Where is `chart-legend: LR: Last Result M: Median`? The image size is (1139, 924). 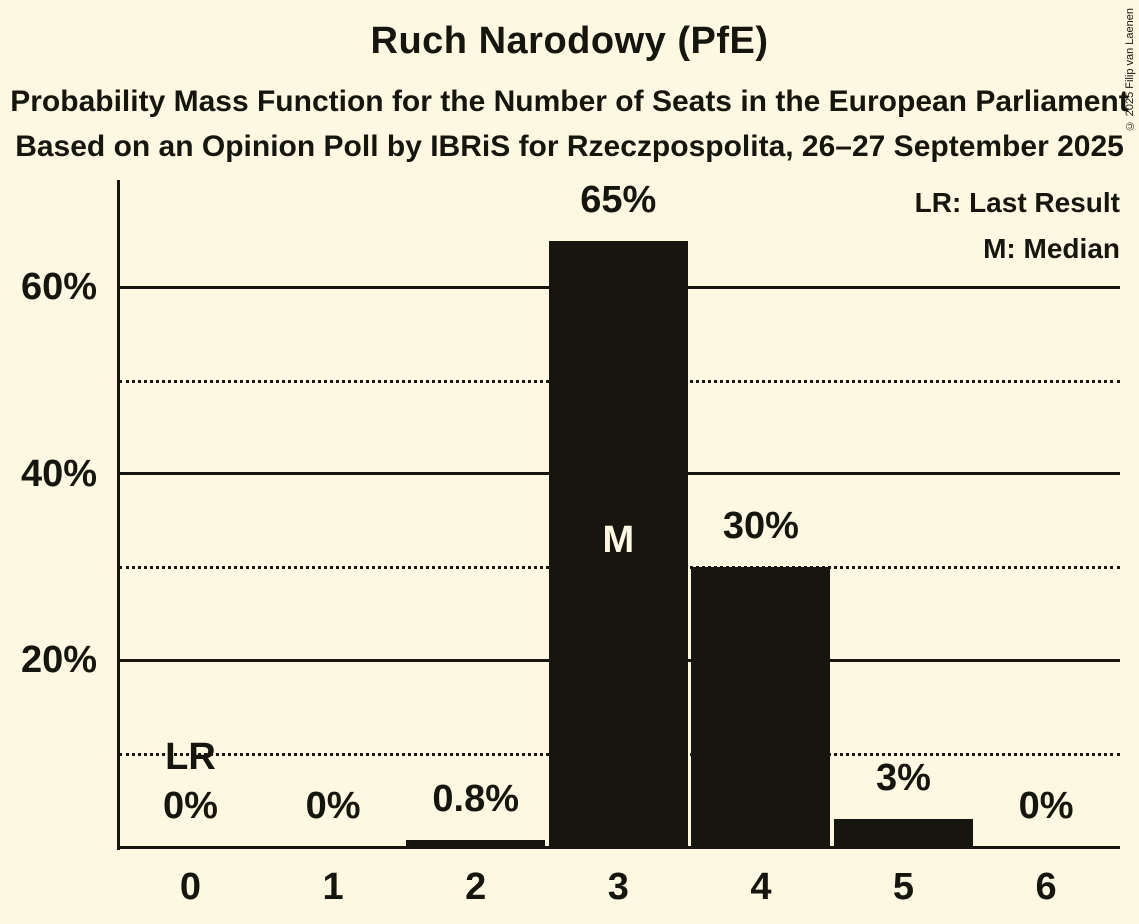
chart-legend: LR: Last Result M: Median is located at coordinates (1017, 226).